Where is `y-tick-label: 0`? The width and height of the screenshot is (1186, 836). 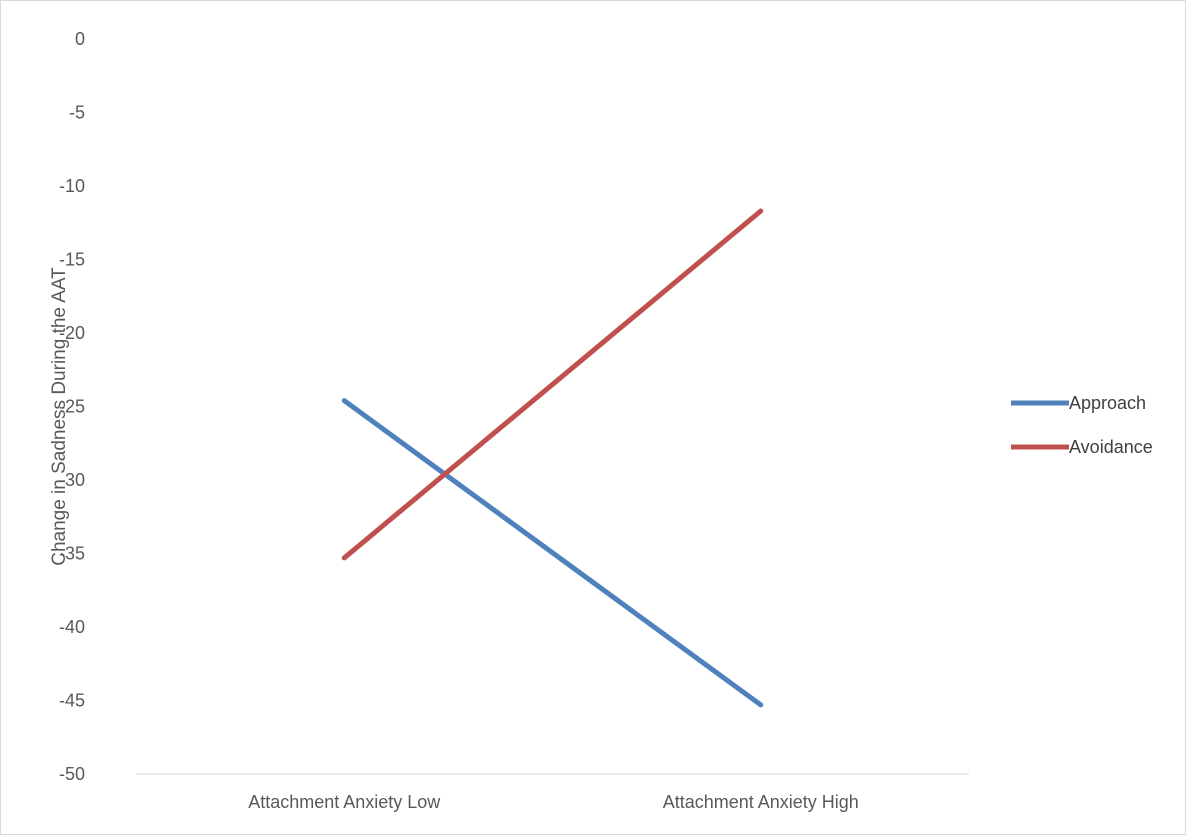 y-tick-label: 0 is located at coordinates (80, 39).